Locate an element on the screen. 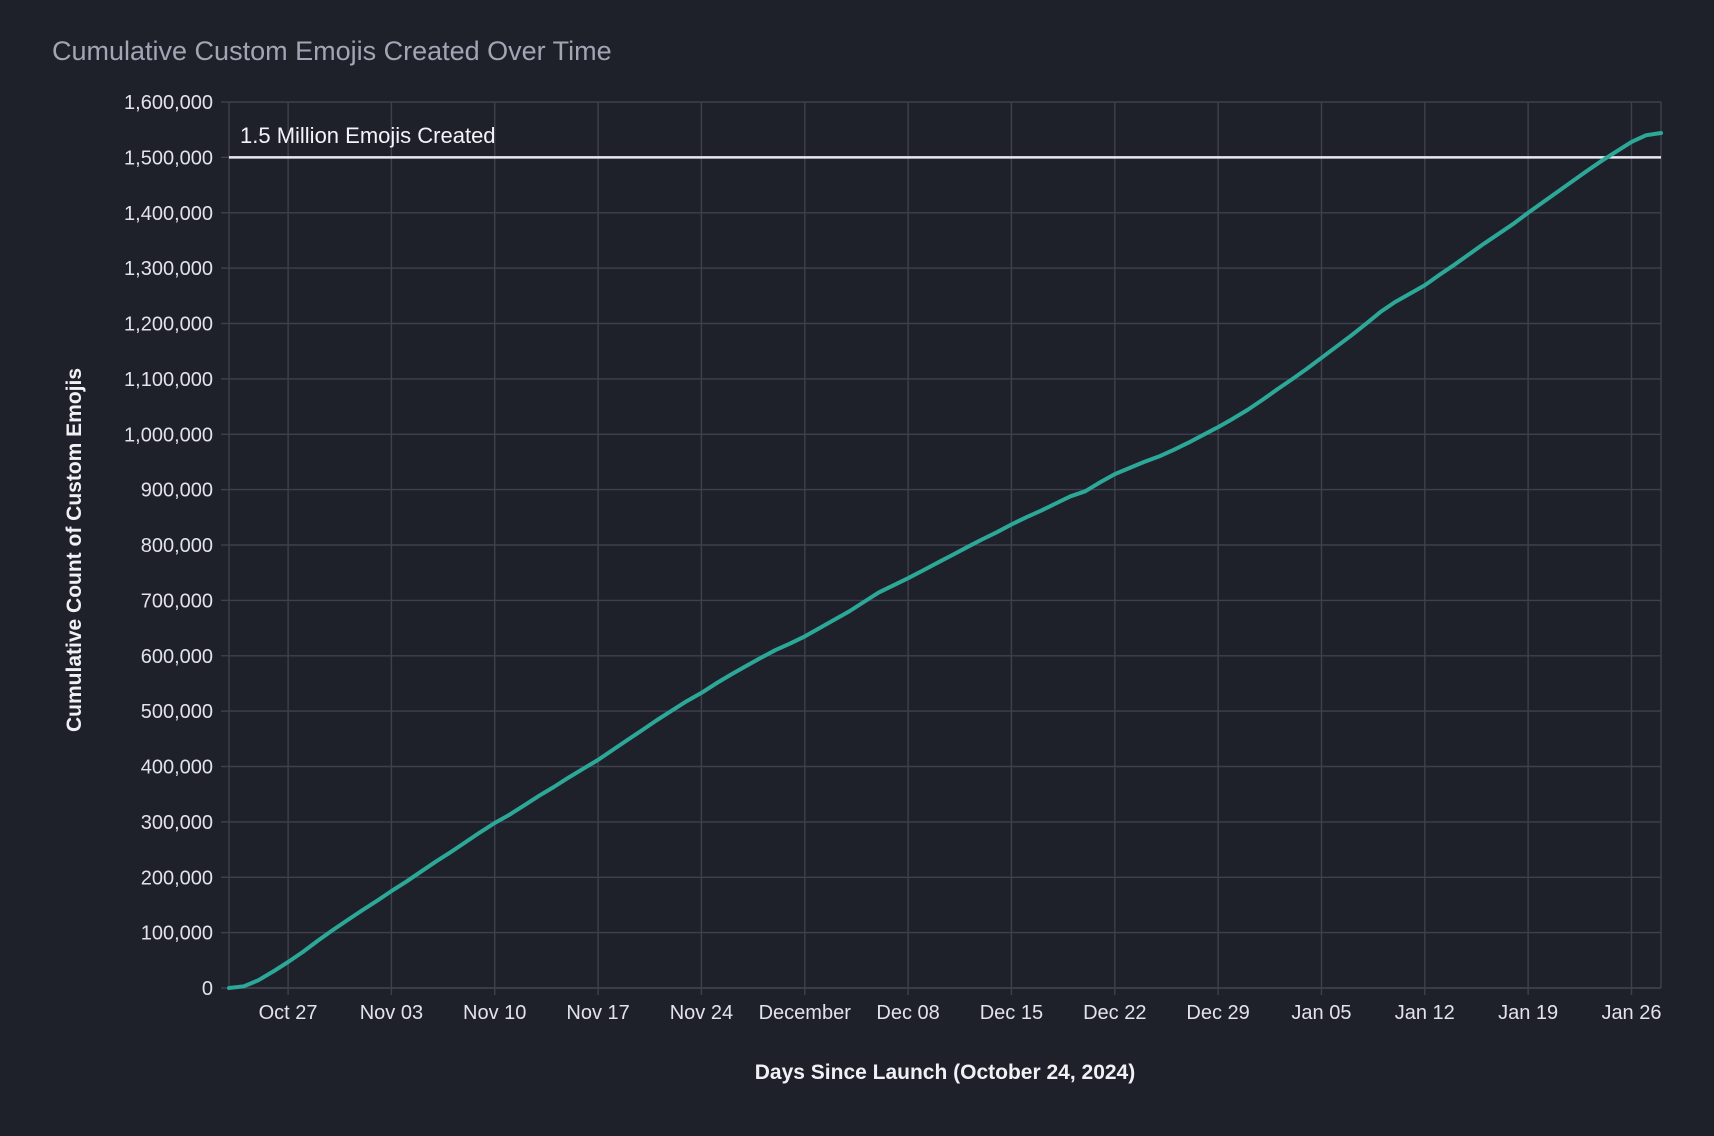  x-tick-label: Nov 17 is located at coordinates (597, 1013).